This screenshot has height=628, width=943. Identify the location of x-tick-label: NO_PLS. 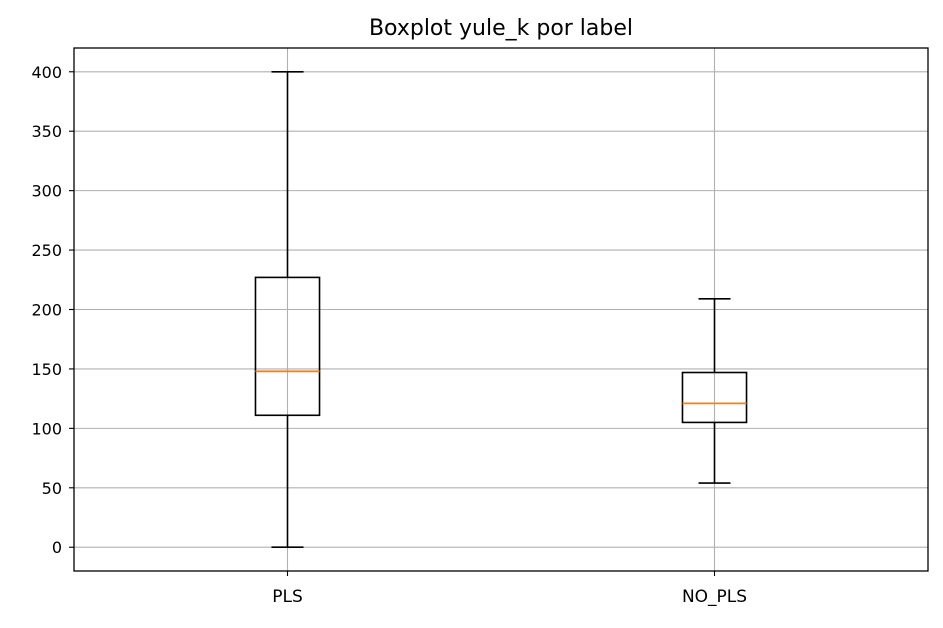
(714, 597).